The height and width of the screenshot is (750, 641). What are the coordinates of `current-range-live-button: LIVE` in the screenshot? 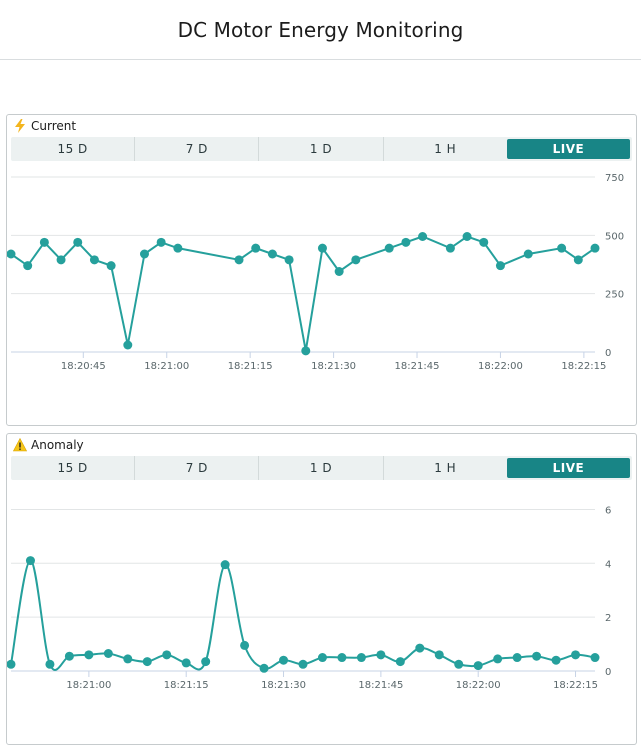 It's located at (568, 149).